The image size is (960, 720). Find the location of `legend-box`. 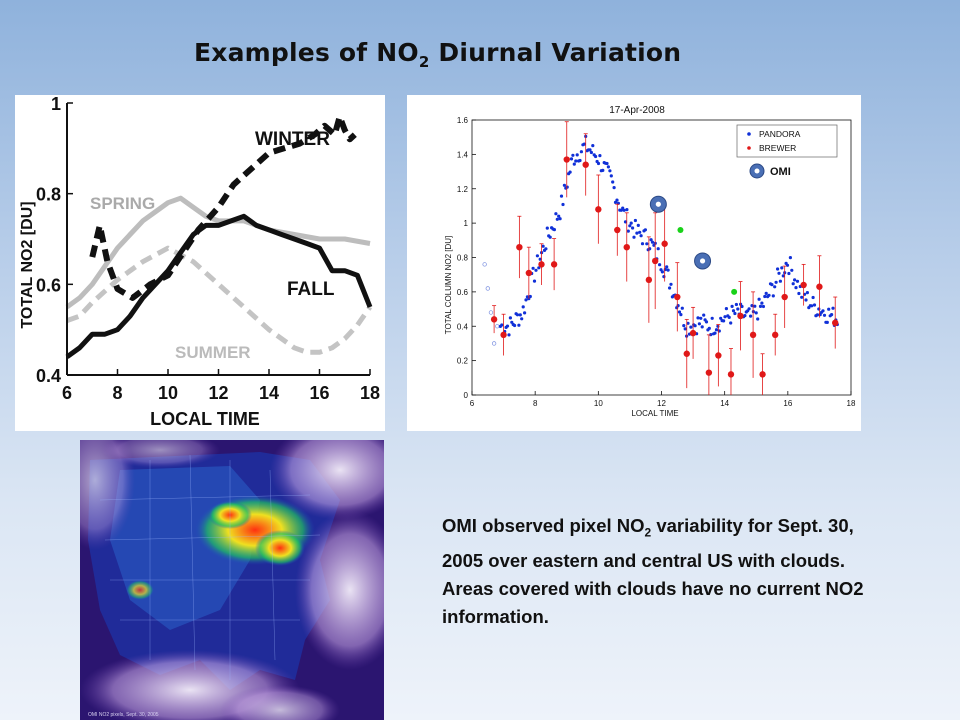

legend-box is located at coordinates (787, 141).